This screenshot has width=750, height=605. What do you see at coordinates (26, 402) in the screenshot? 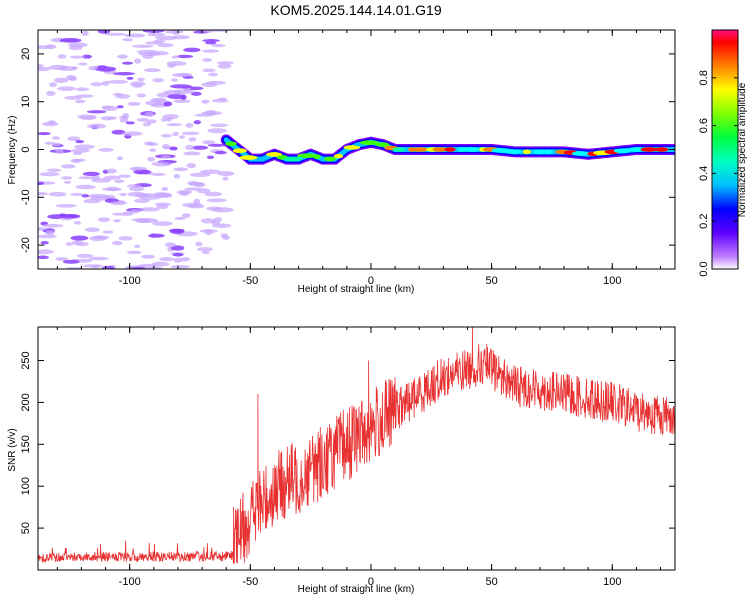
I see `snr-y-tick-label: 200` at bounding box center [26, 402].